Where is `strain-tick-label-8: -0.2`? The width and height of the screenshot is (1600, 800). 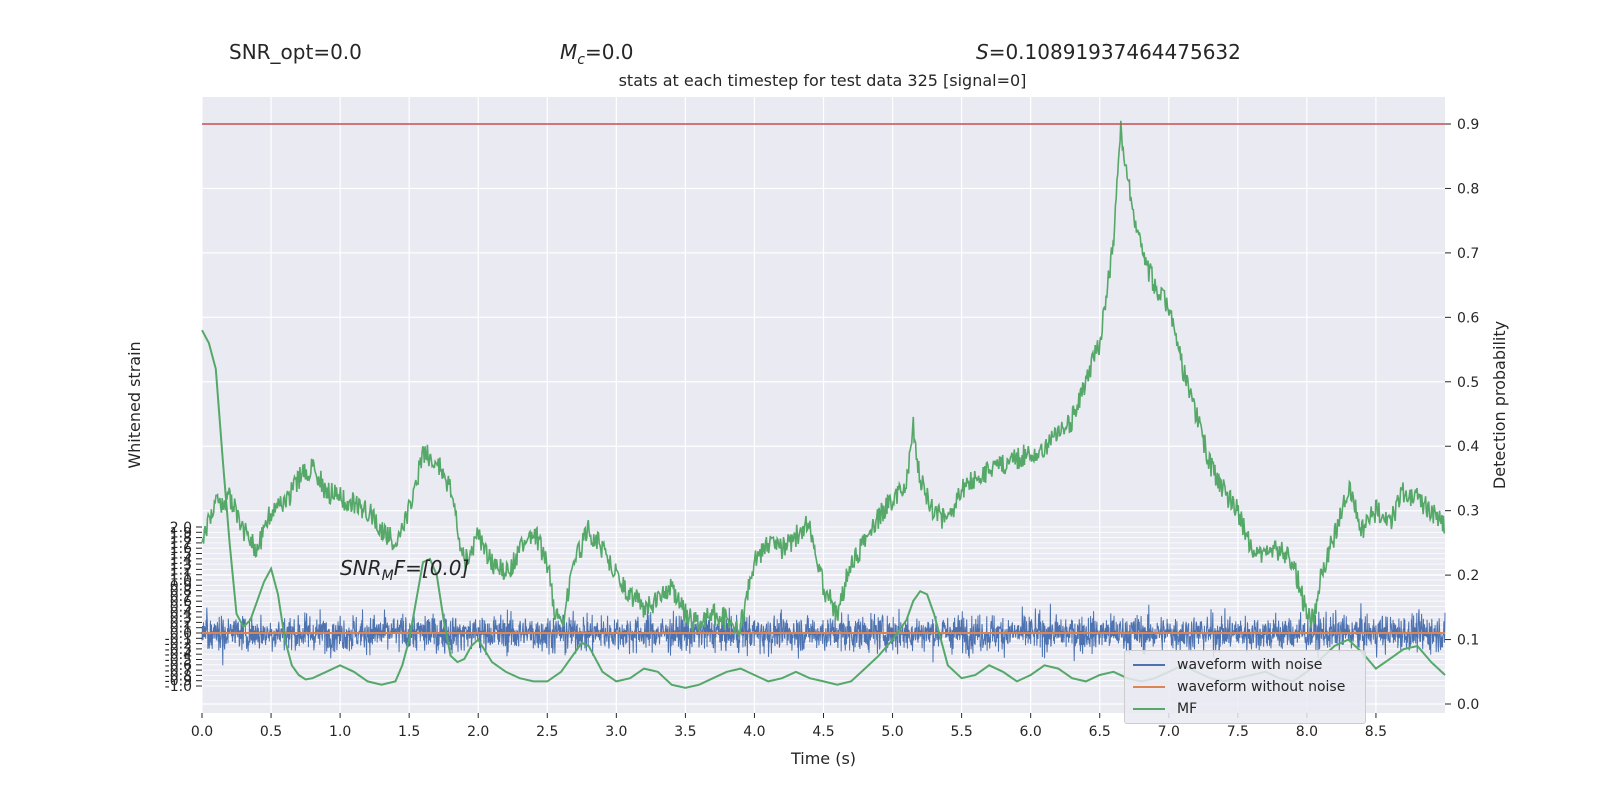
strain-tick-label-8: -0.2 is located at coordinates (178, 645).